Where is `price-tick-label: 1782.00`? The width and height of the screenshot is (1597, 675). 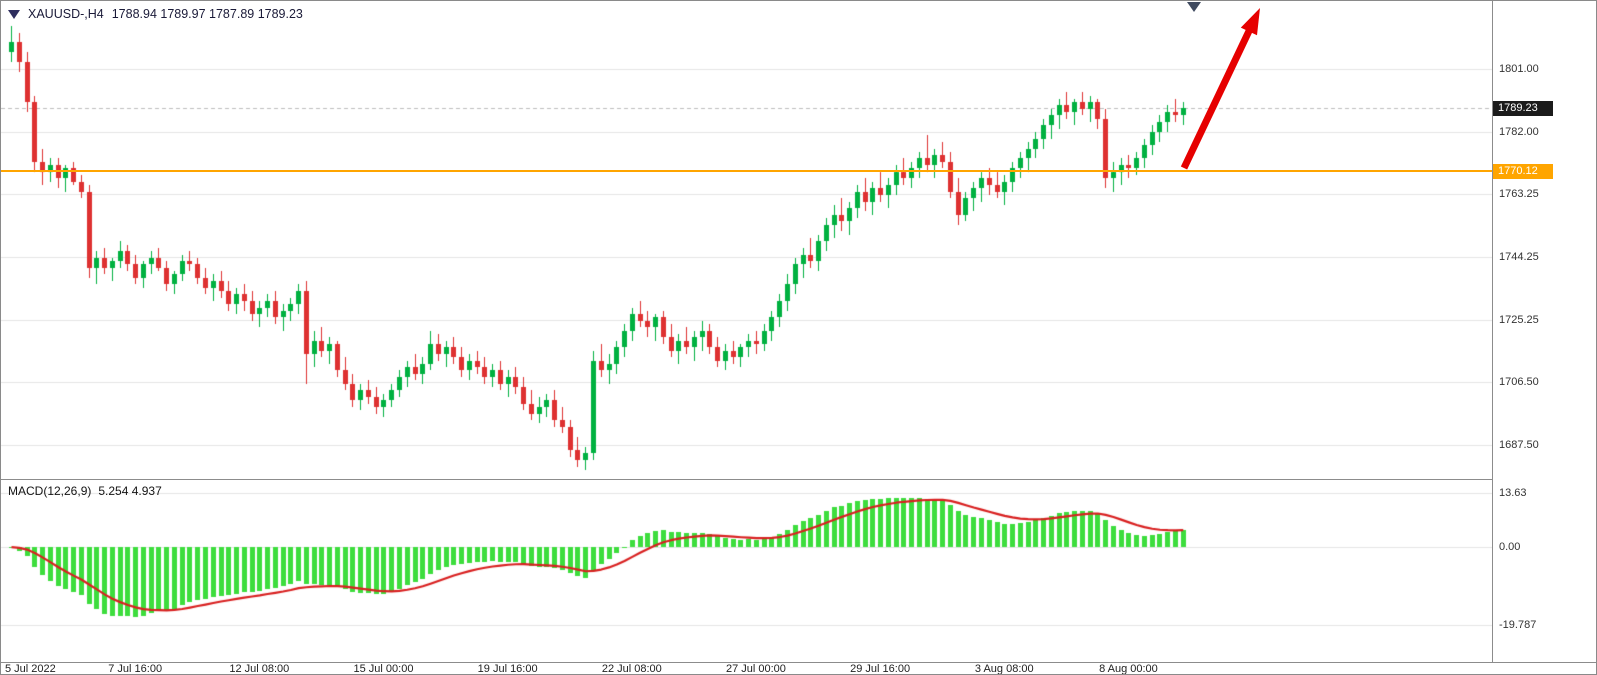
price-tick-label: 1782.00 is located at coordinates (1519, 131).